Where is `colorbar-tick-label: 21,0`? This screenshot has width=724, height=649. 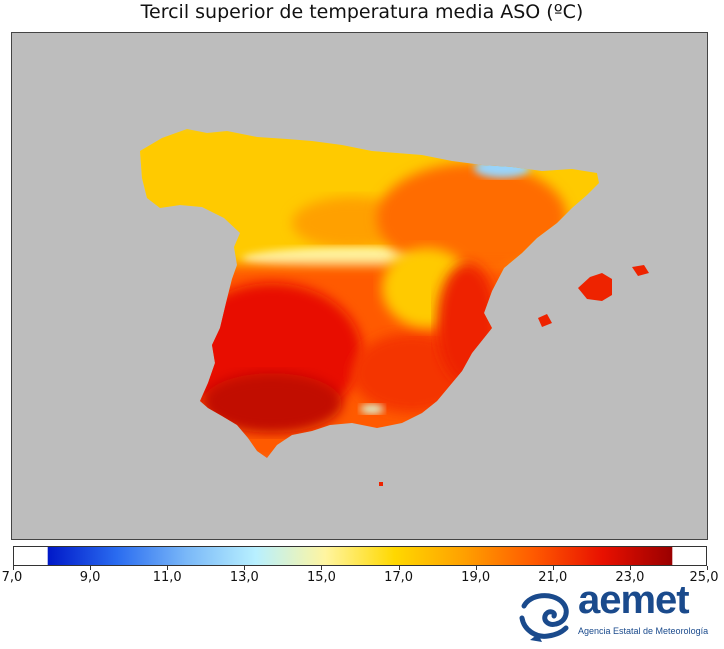
colorbar-tick-label: 21,0 is located at coordinates (553, 577).